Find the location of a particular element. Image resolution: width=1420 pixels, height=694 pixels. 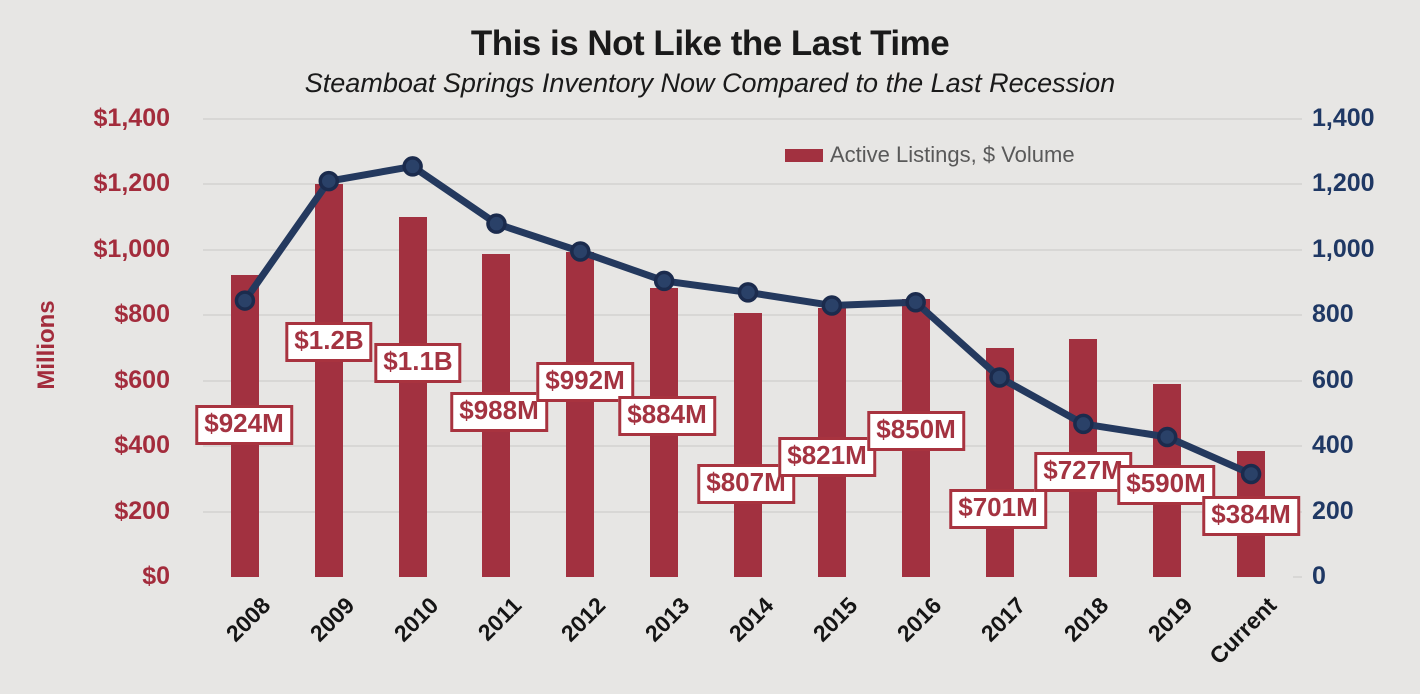

legend: Active Listings, $ Volume is located at coordinates (930, 155).